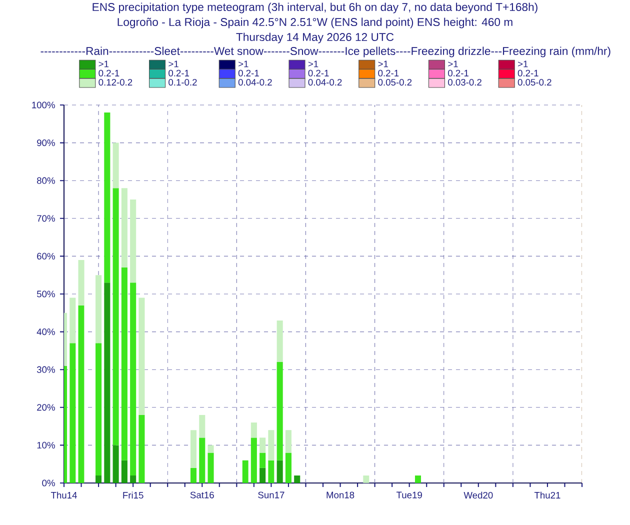 The height and width of the screenshot is (525, 630). Describe the element at coordinates (465, 82) in the screenshot. I see `legend-label: 0.03-0.2` at that location.